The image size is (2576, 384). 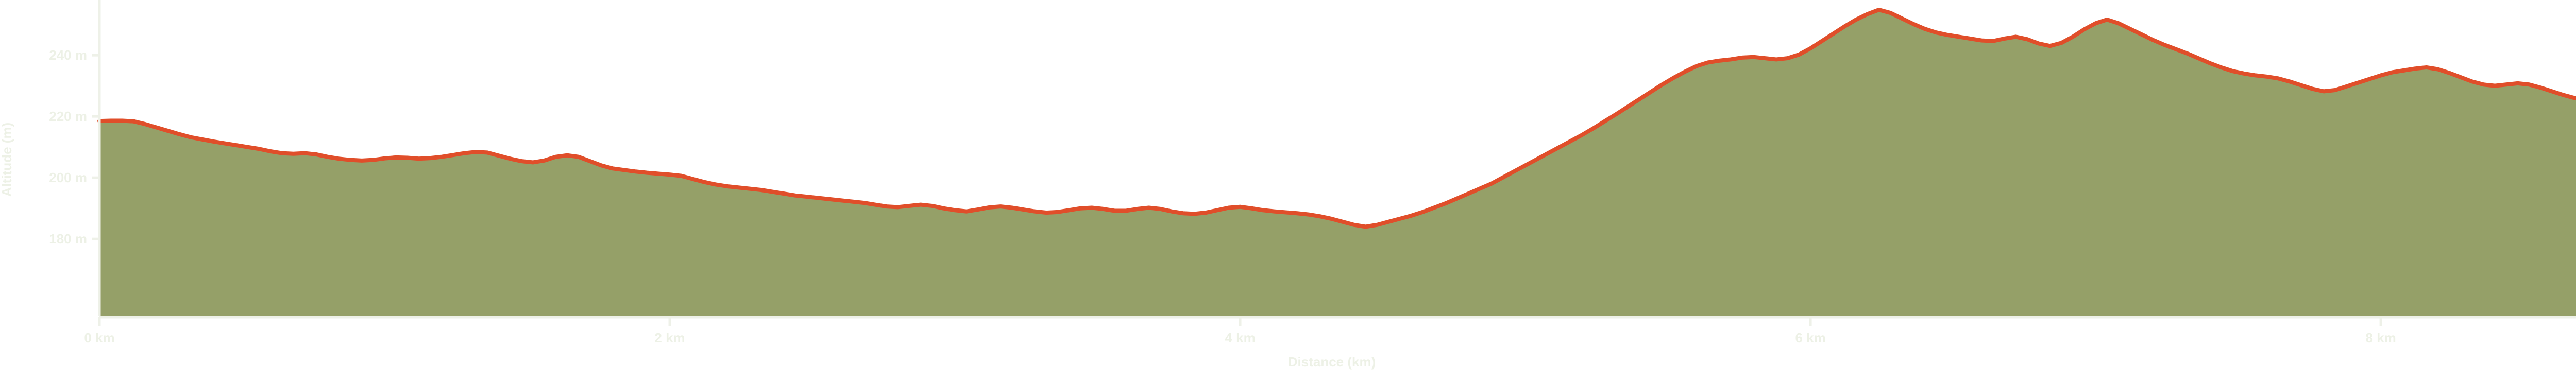 What do you see at coordinates (1332, 362) in the screenshot?
I see `x-axis-title: Distance (km)` at bounding box center [1332, 362].